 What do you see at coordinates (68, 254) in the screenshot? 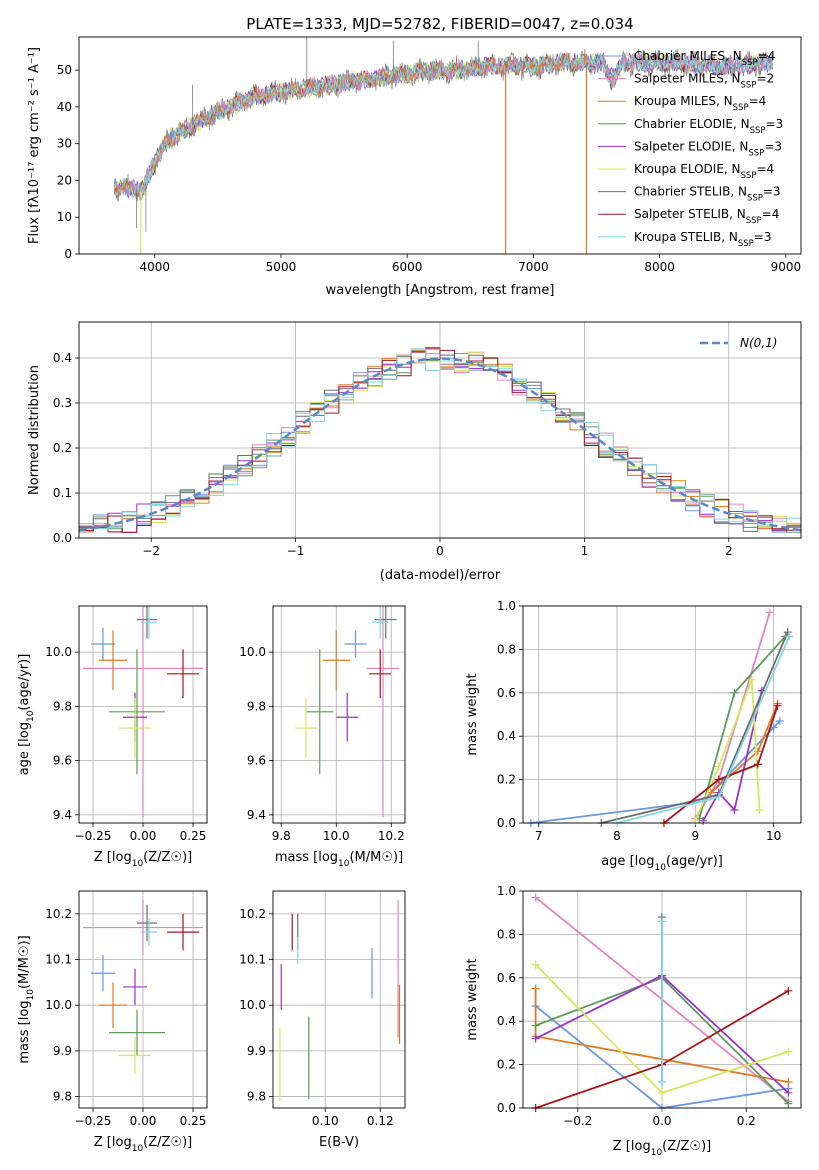
I see `y-tick-label: 0` at bounding box center [68, 254].